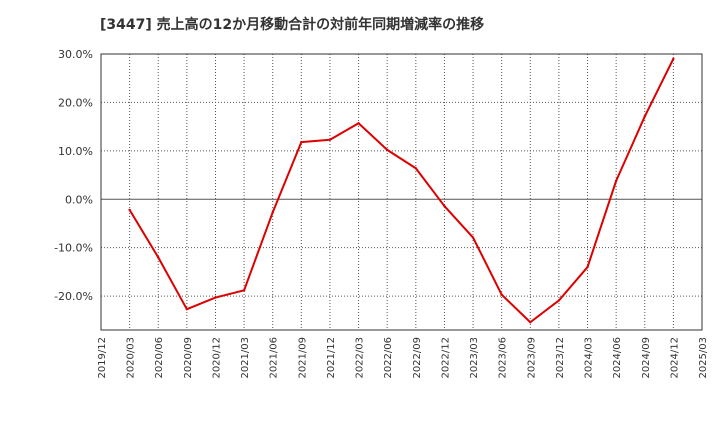  I want to click on y-tick-label: -10.0%, so click(73, 248).